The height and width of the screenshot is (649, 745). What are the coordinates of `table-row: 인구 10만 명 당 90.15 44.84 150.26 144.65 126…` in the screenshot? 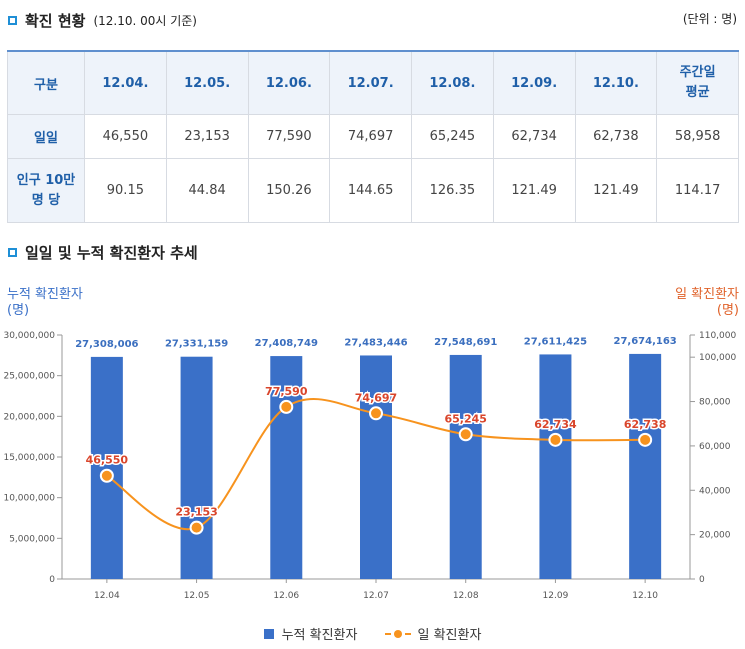 It's located at (373, 190).